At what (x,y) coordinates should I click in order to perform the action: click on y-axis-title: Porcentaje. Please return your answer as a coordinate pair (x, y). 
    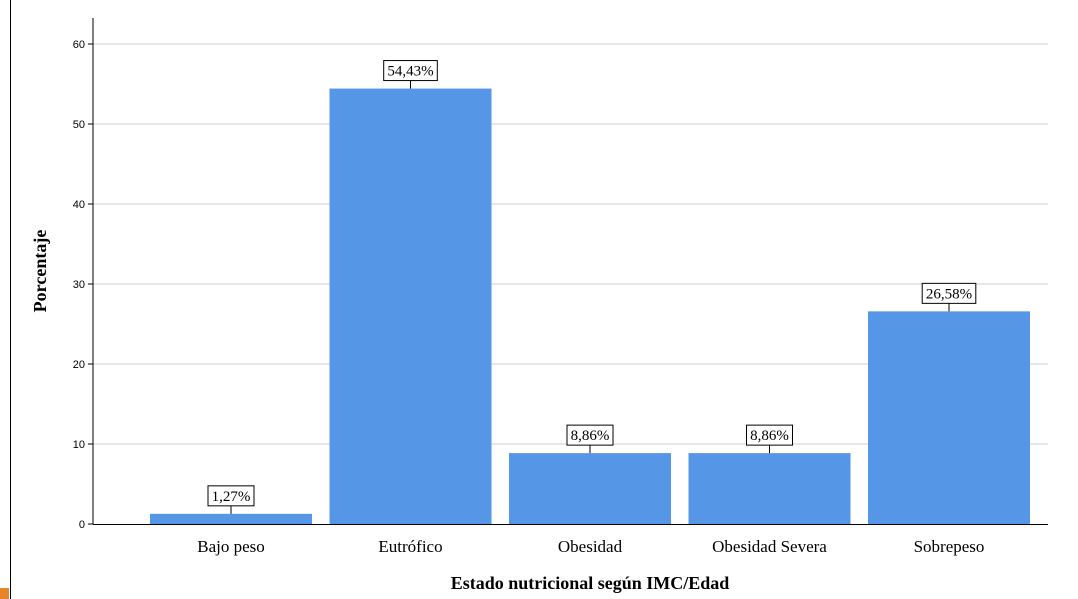
    Looking at the image, I should click on (40, 271).